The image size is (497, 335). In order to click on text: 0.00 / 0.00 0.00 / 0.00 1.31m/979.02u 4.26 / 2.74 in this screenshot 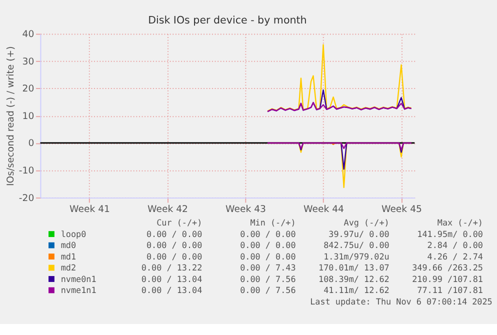, I will do `click(314, 256)`.